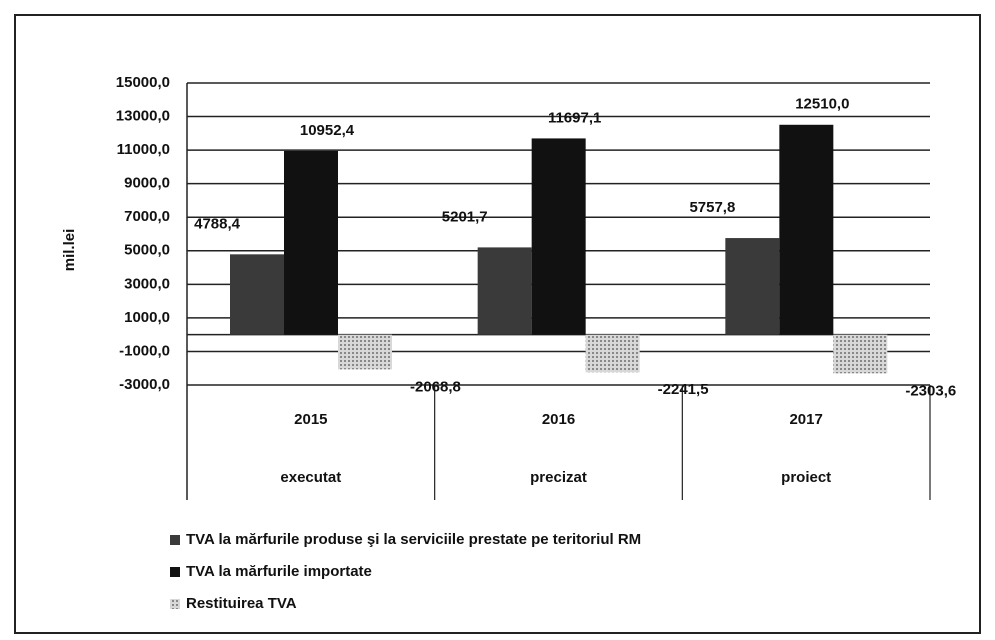 The image size is (995, 640). I want to click on x-group-label: executat, so click(310, 477).